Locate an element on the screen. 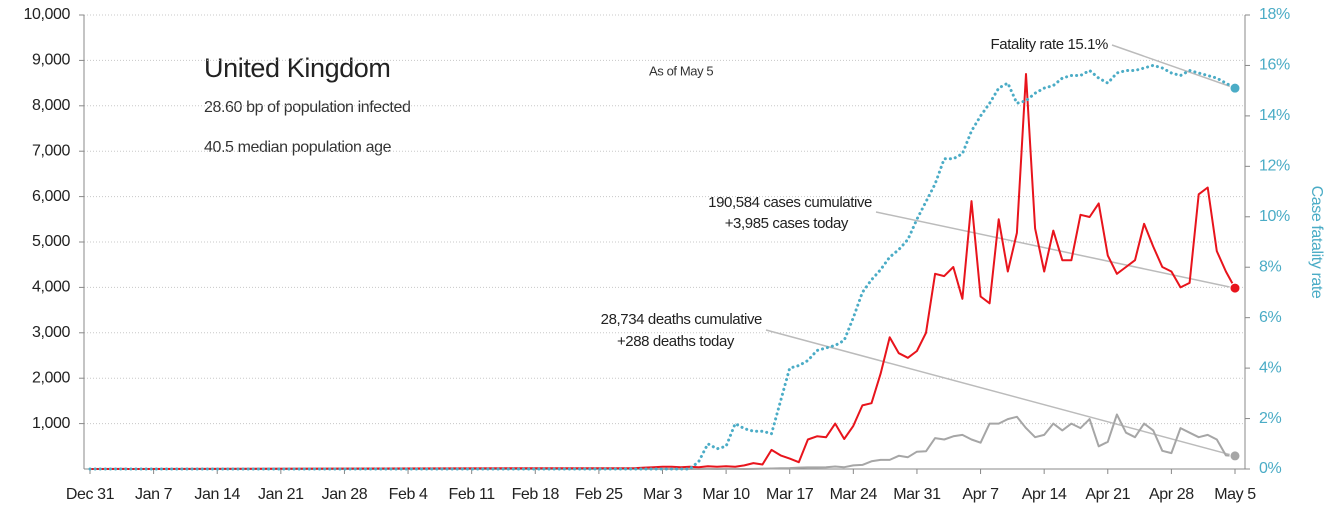 This screenshot has height=510, width=1337. annotation: +3,985 cases today is located at coordinates (787, 223).